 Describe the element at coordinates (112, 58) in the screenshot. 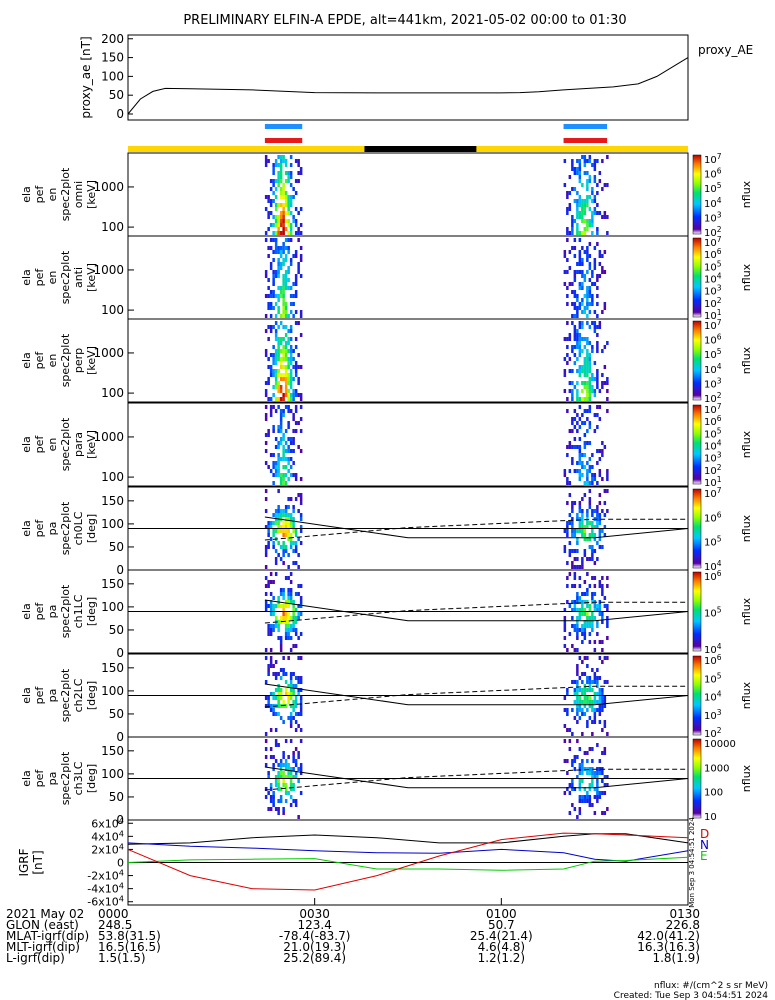

I see `y-tick-label: 150` at that location.